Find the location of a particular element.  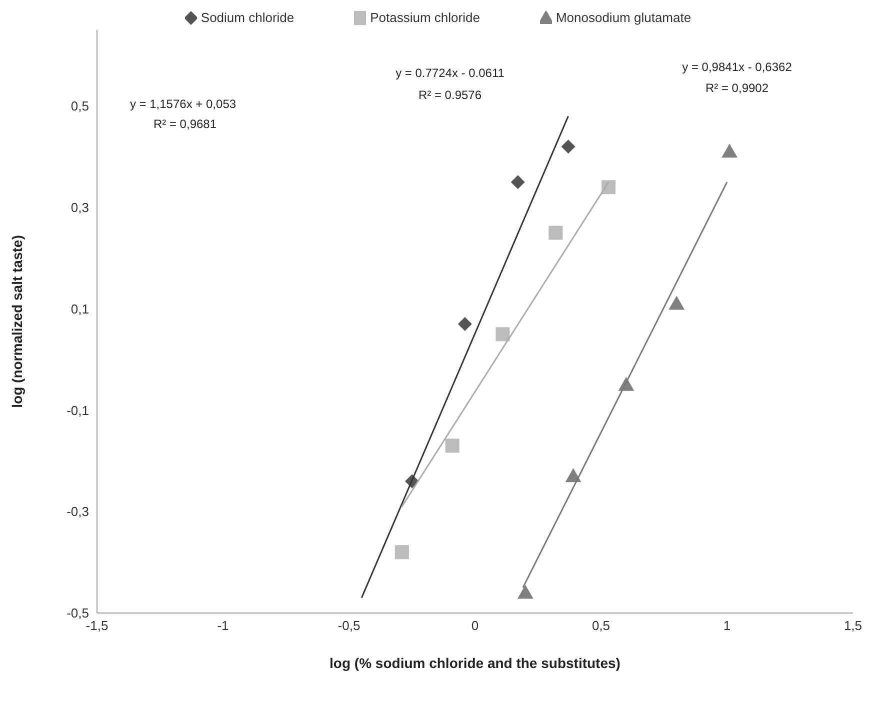

annotation: R² = 0,9902 is located at coordinates (737, 88).